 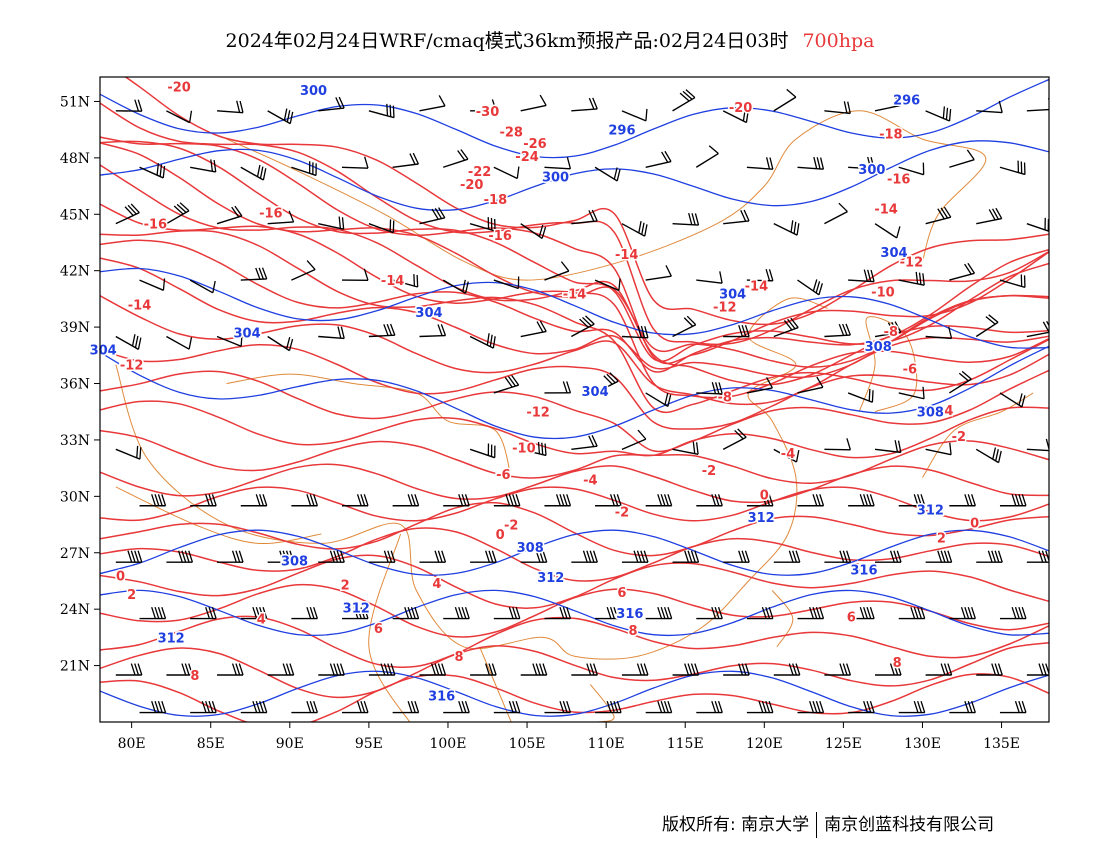 I want to click on height-label: 300, so click(x=313, y=91).